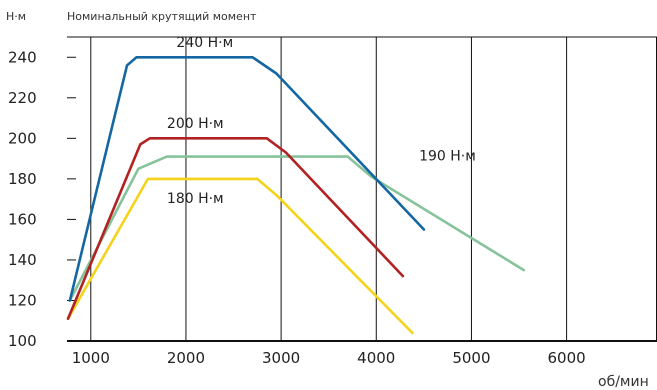  I want to click on y-tick-label: 100, so click(22, 341).